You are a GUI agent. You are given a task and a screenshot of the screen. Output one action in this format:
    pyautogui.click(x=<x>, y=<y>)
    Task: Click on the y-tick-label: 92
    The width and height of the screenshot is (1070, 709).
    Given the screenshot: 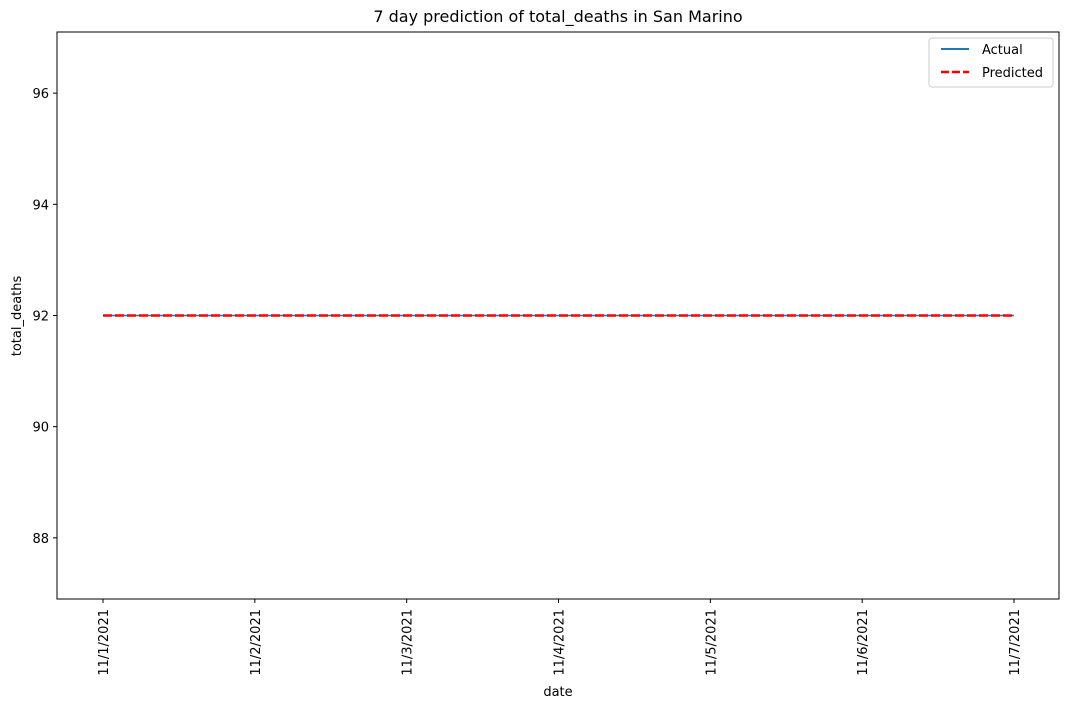 What is the action you would take?
    pyautogui.click(x=40, y=317)
    